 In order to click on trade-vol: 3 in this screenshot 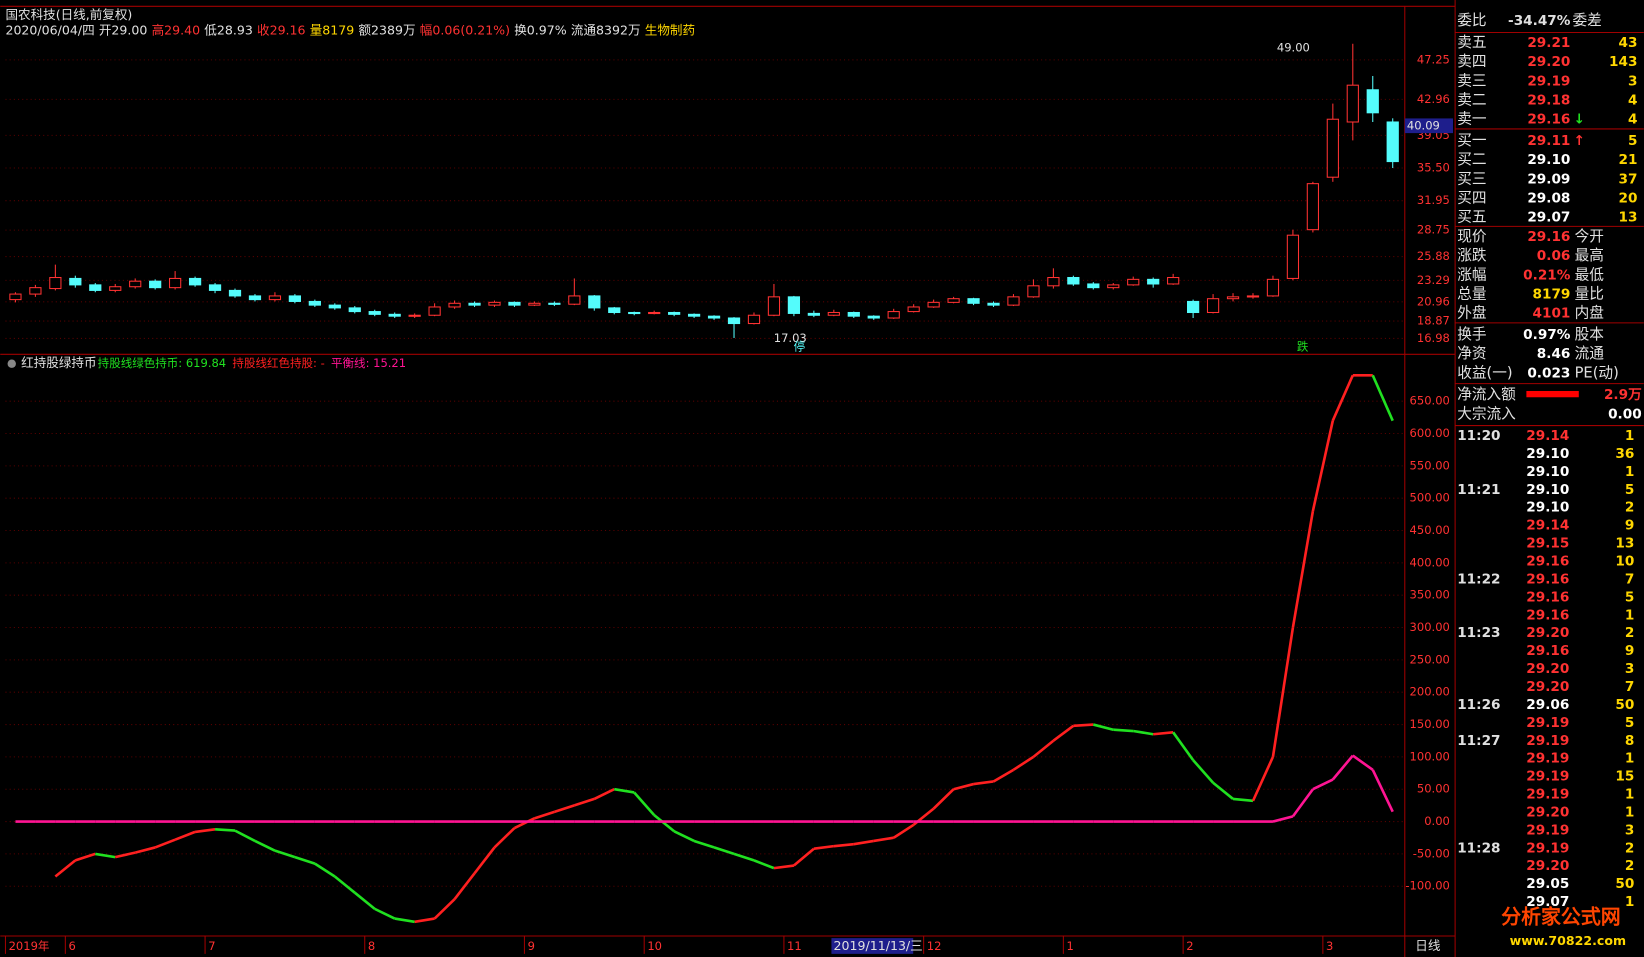, I will do `click(1629, 669)`.